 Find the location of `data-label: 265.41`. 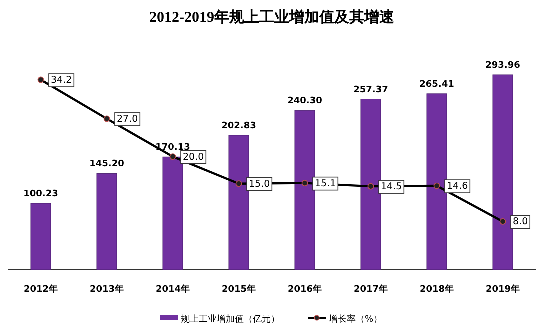

data-label: 265.41 is located at coordinates (437, 85).